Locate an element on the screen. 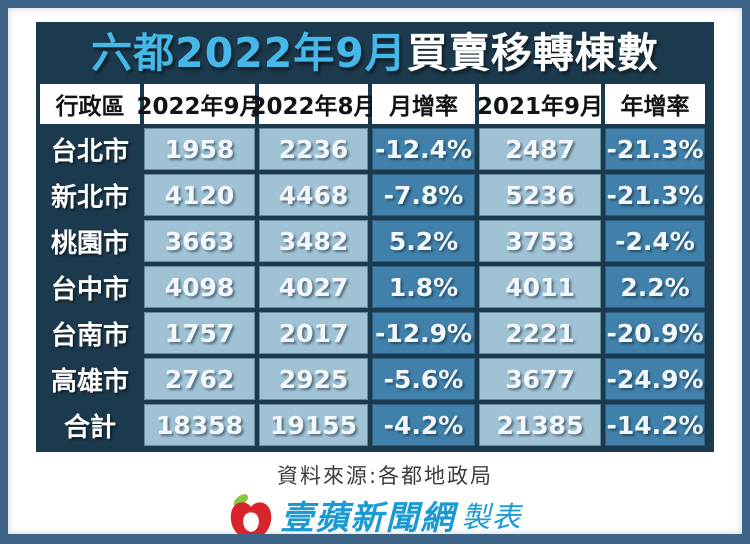  value-cell: 2762 is located at coordinates (199, 379).